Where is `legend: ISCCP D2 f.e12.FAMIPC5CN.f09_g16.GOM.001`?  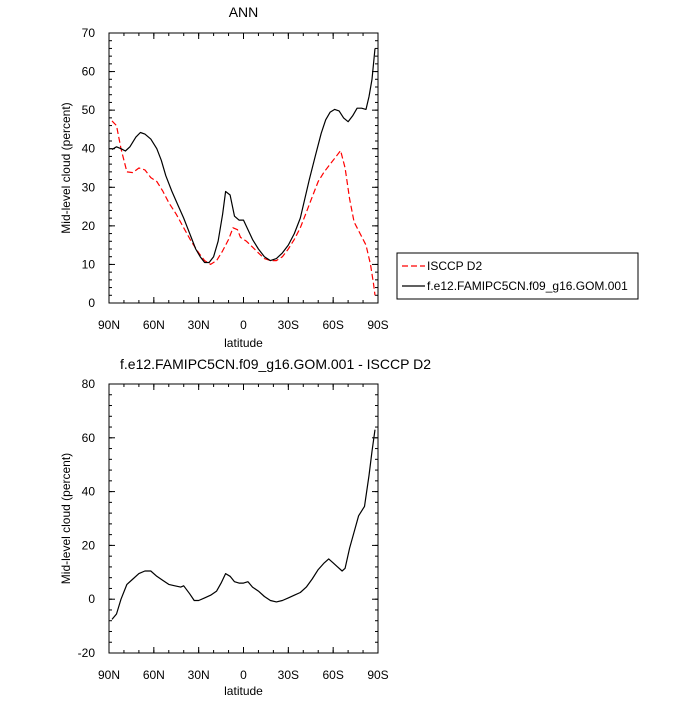
legend: ISCCP D2 f.e12.FAMIPC5CN.f09_g16.GOM.001 is located at coordinates (517, 276).